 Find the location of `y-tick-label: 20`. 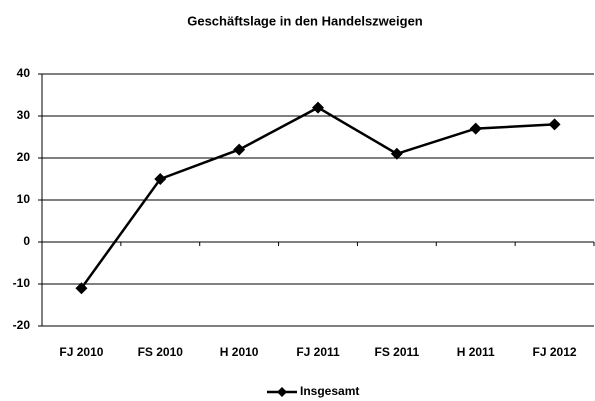

y-tick-label: 20 is located at coordinates (24, 157).